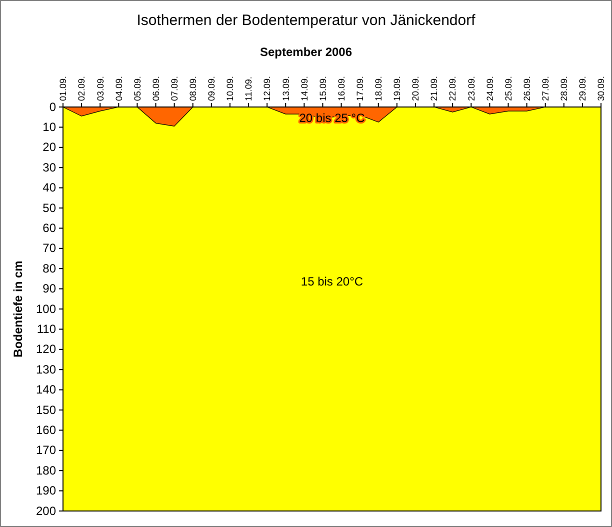 The width and height of the screenshot is (612, 527). Describe the element at coordinates (249, 88) in the screenshot. I see `x-tick-label: 11.09.` at that location.